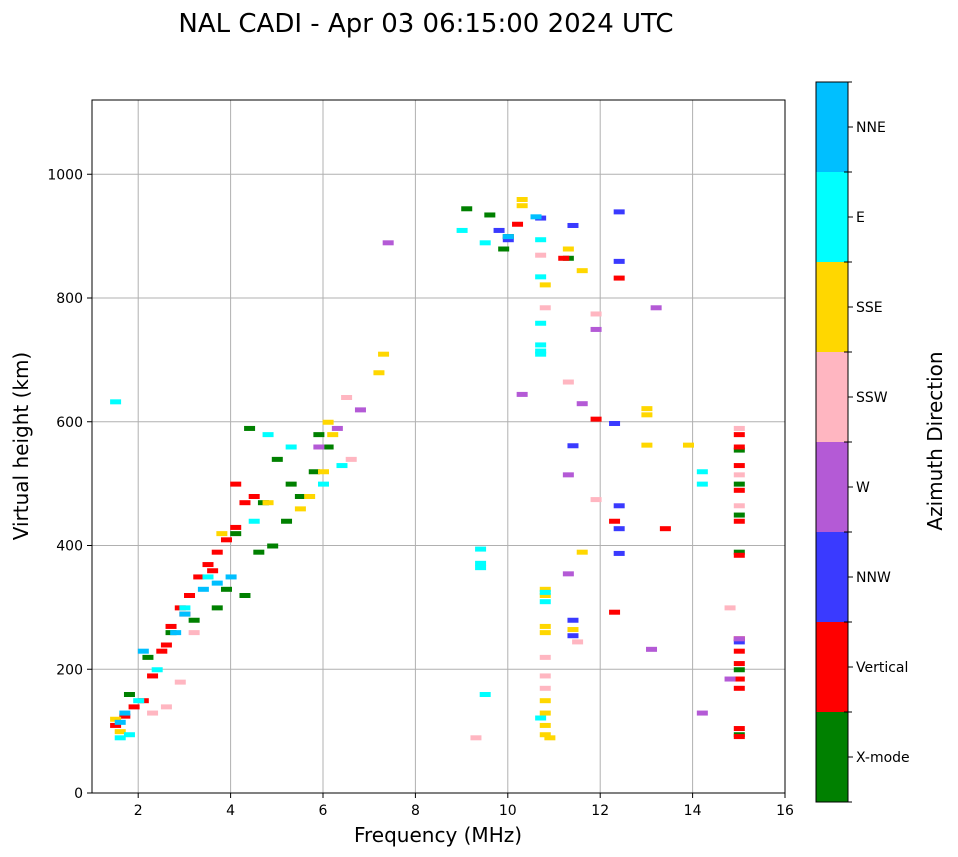 The image size is (958, 857). What do you see at coordinates (863, 488) in the screenshot?
I see `colorbar-label: W` at bounding box center [863, 488].